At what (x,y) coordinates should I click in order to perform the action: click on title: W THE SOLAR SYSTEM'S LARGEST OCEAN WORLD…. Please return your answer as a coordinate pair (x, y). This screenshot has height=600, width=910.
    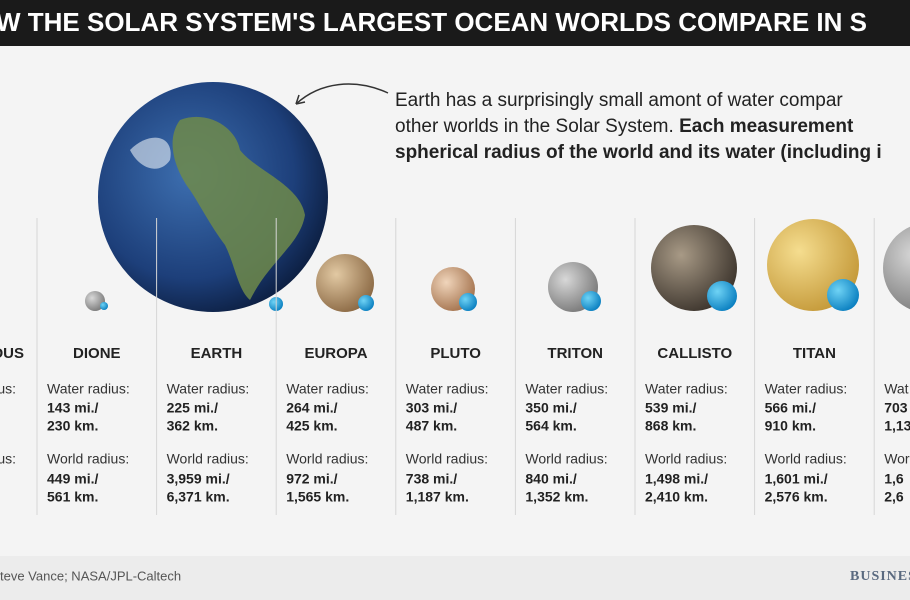
    Looking at the image, I should click on (433, 22).